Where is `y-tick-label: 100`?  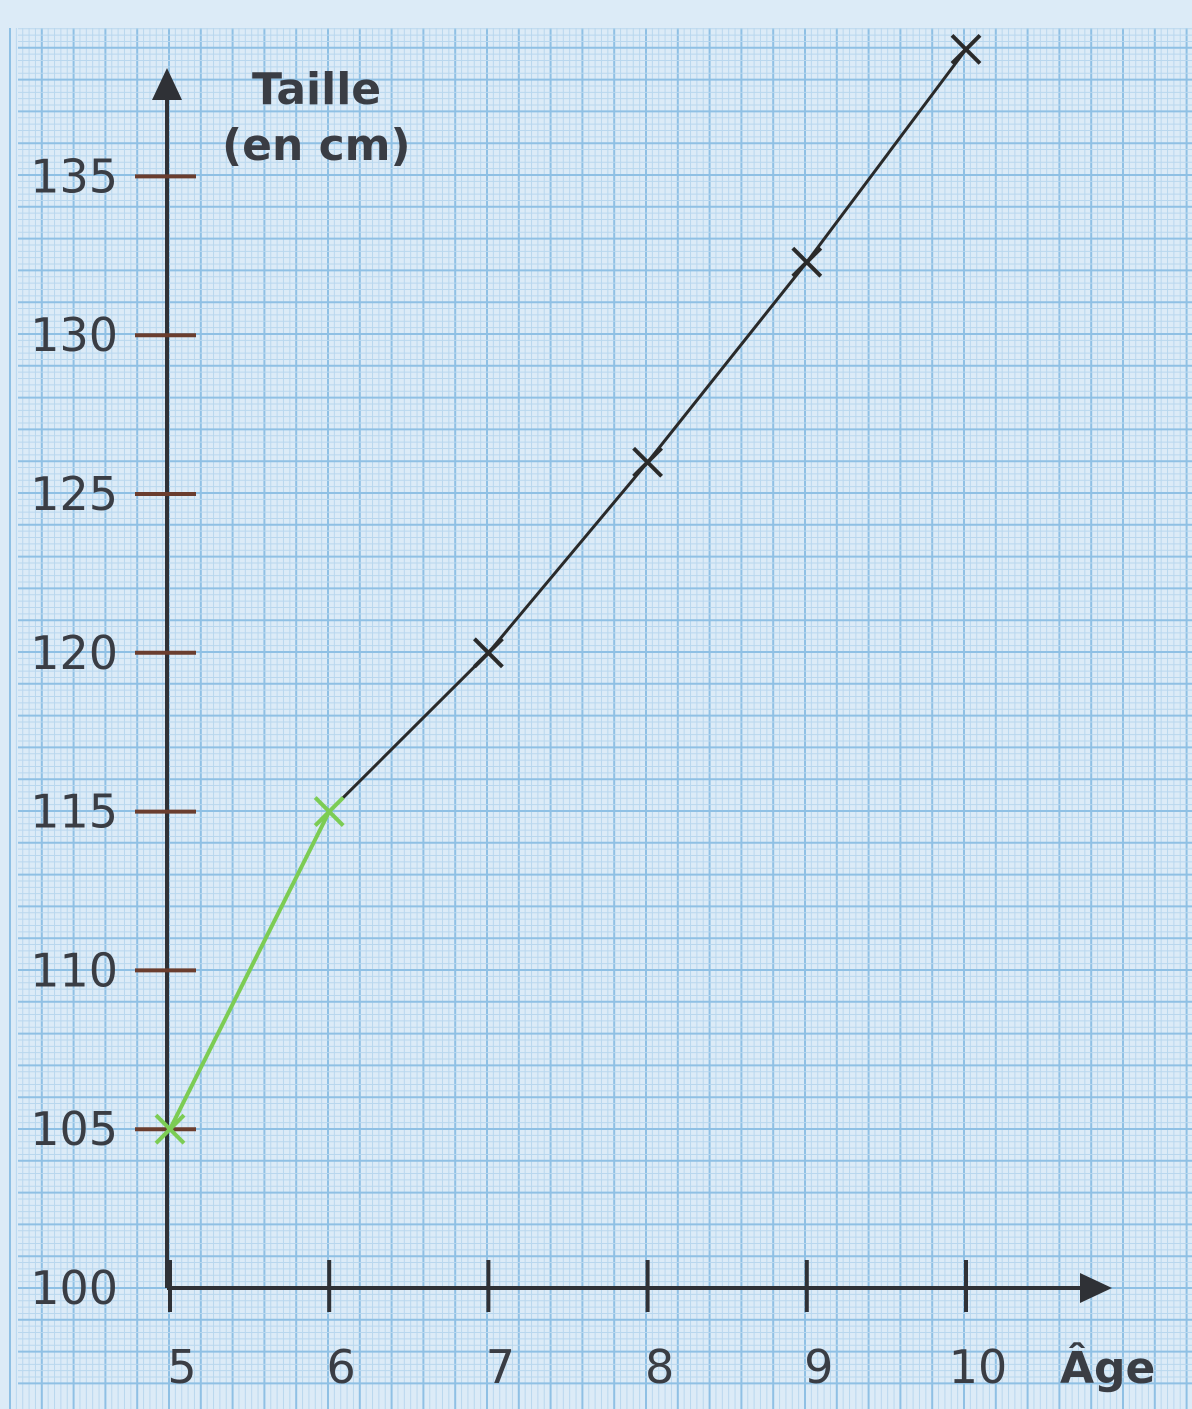
y-tick-label: 100 is located at coordinates (74, 1288).